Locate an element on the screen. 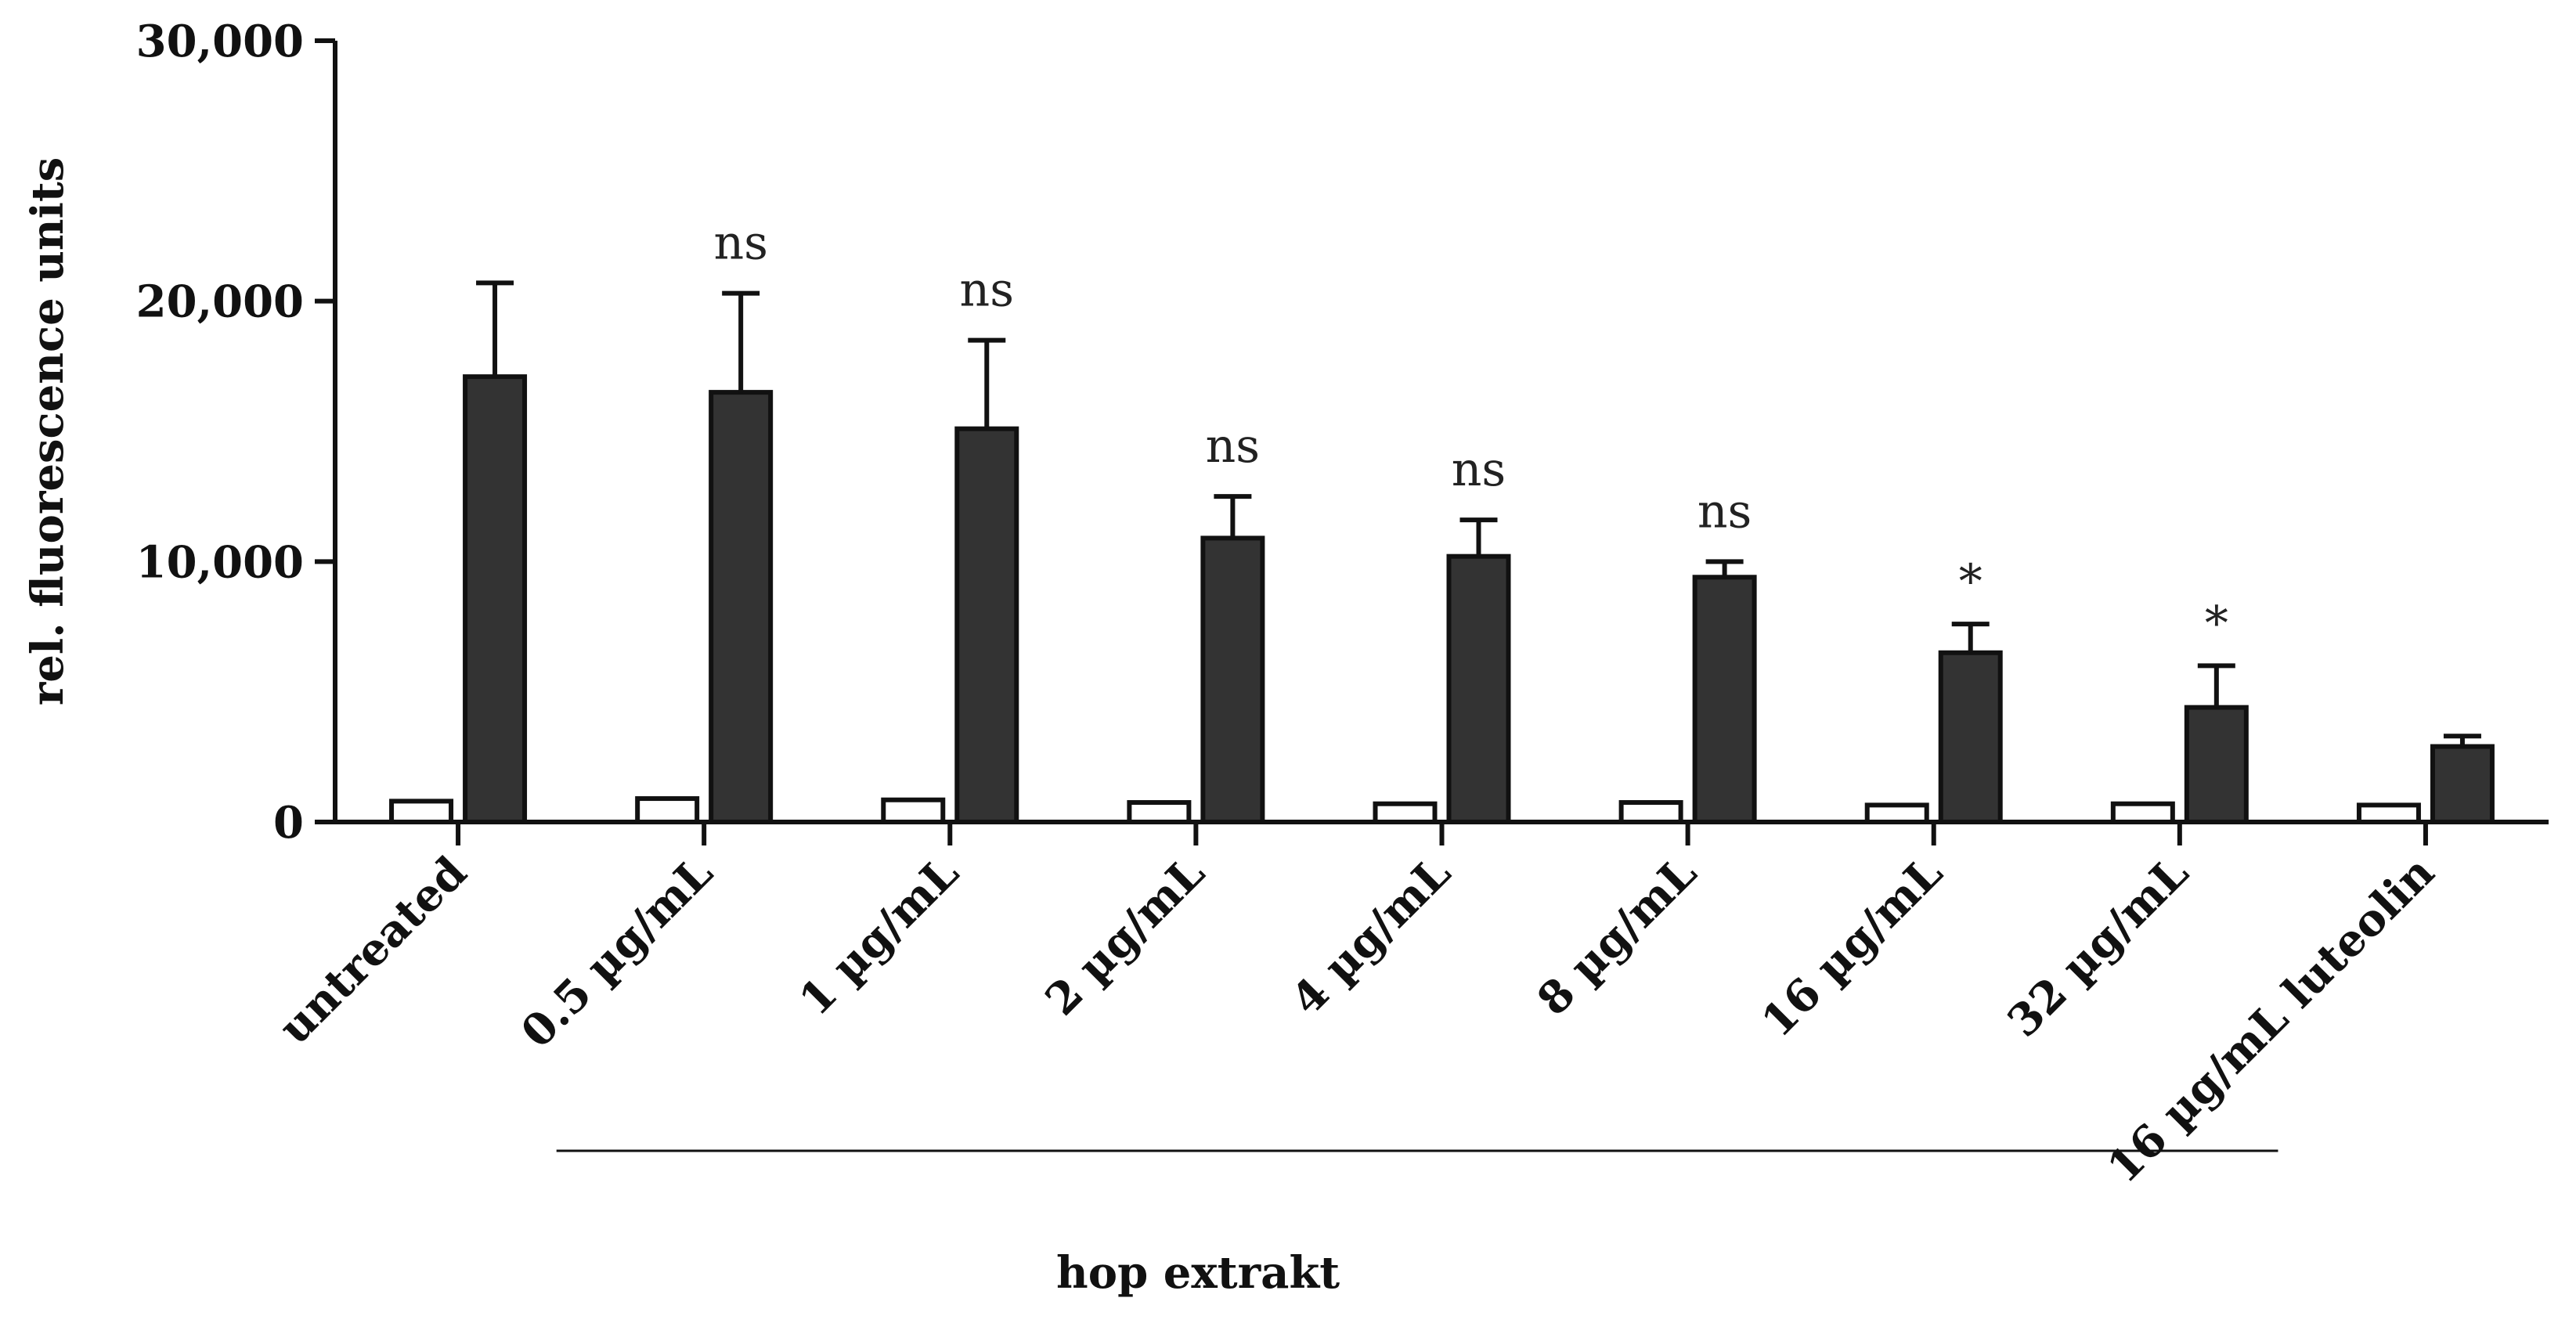 This screenshot has height=1334, width=2576. x-tick-label: 0.5 µg/mL is located at coordinates (617, 952).